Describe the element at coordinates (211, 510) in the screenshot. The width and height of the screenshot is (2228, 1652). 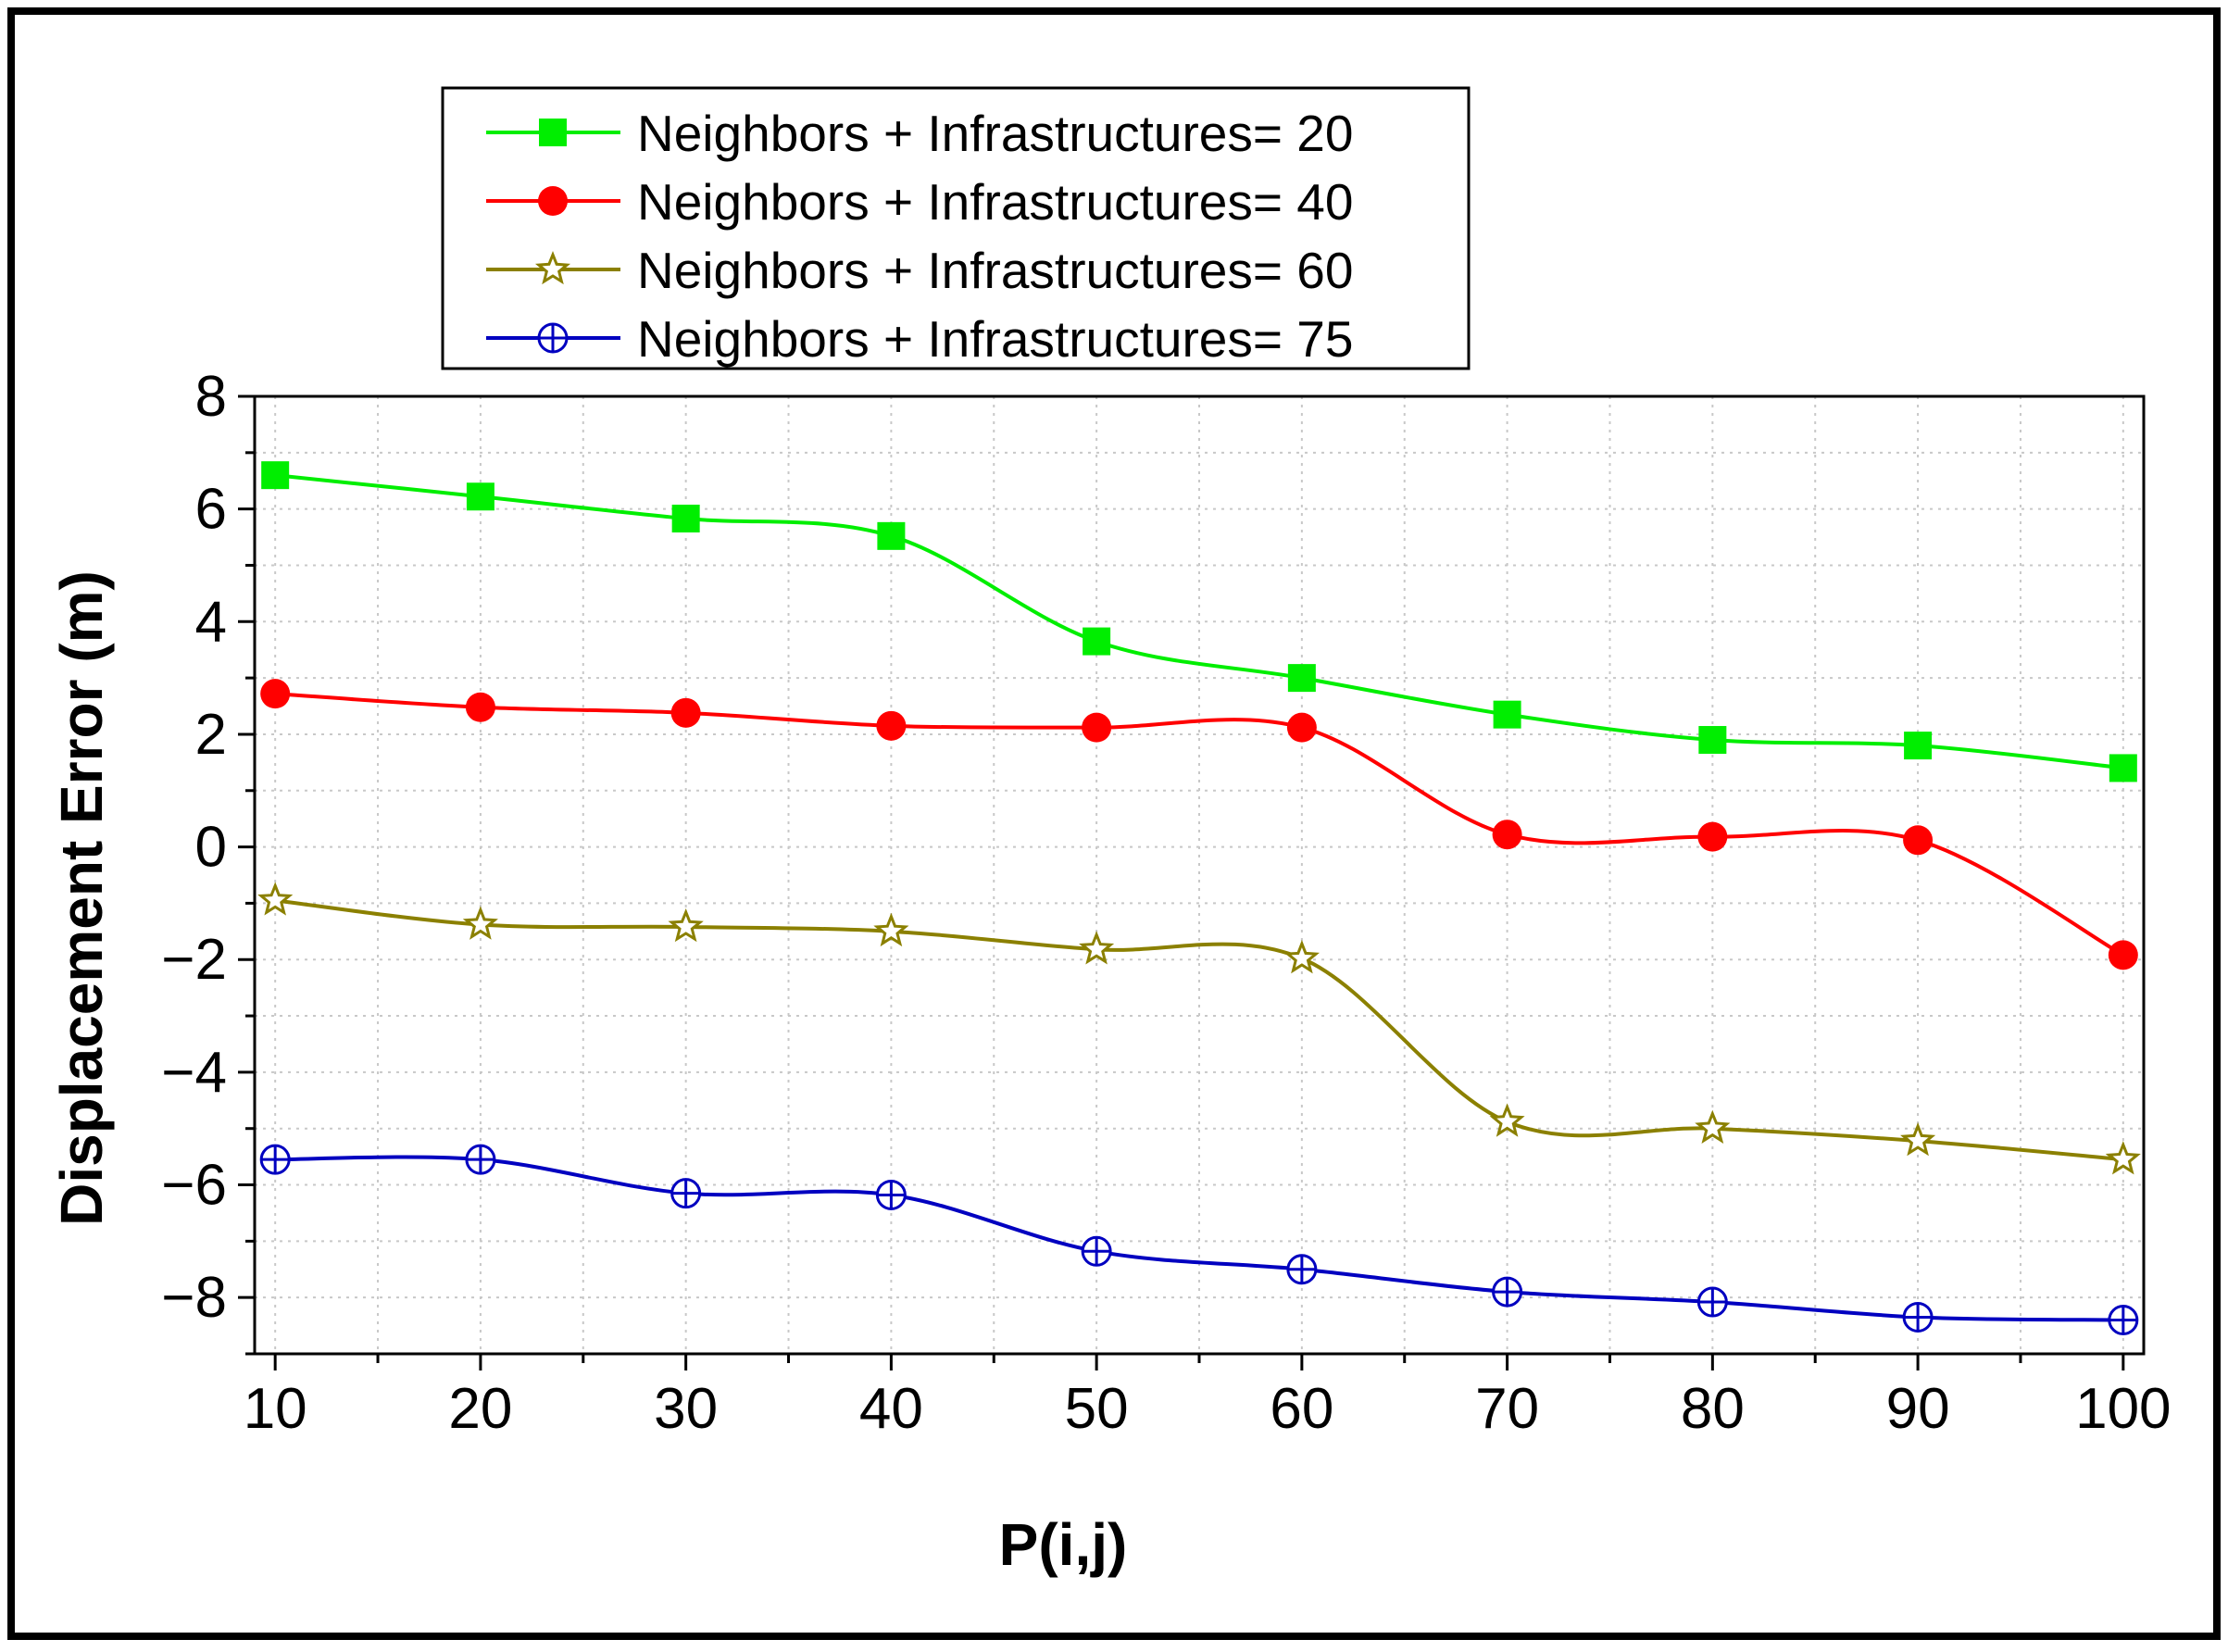
I see `y-tick-label: 6` at that location.